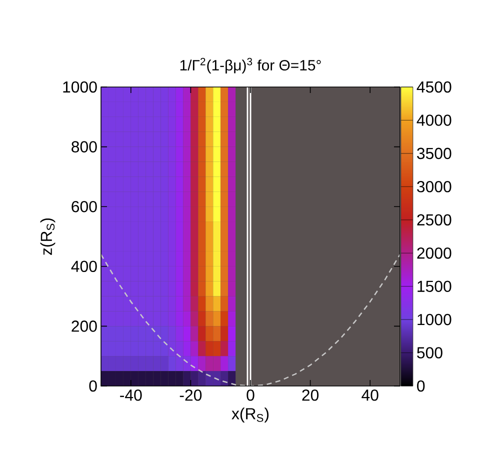 Image resolution: width=500 pixels, height=471 pixels. I want to click on color-bar-label: 1000, so click(435, 320).